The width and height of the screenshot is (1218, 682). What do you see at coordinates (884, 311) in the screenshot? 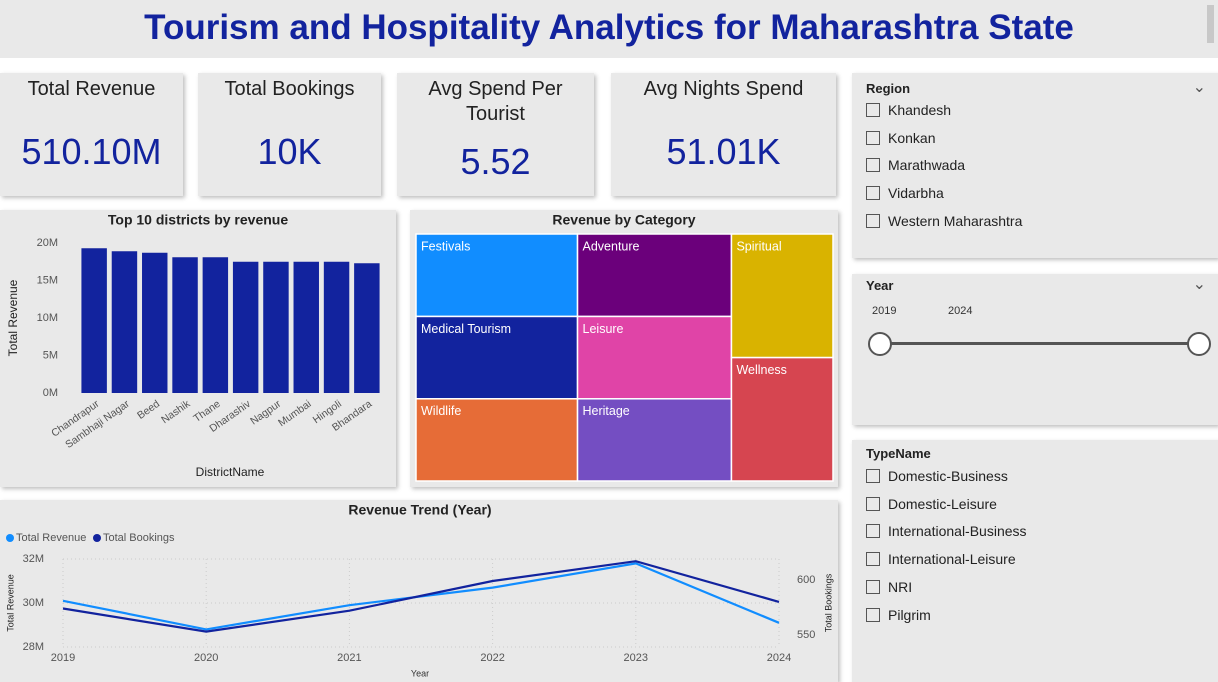
I see `year-start: 2019` at bounding box center [884, 311].